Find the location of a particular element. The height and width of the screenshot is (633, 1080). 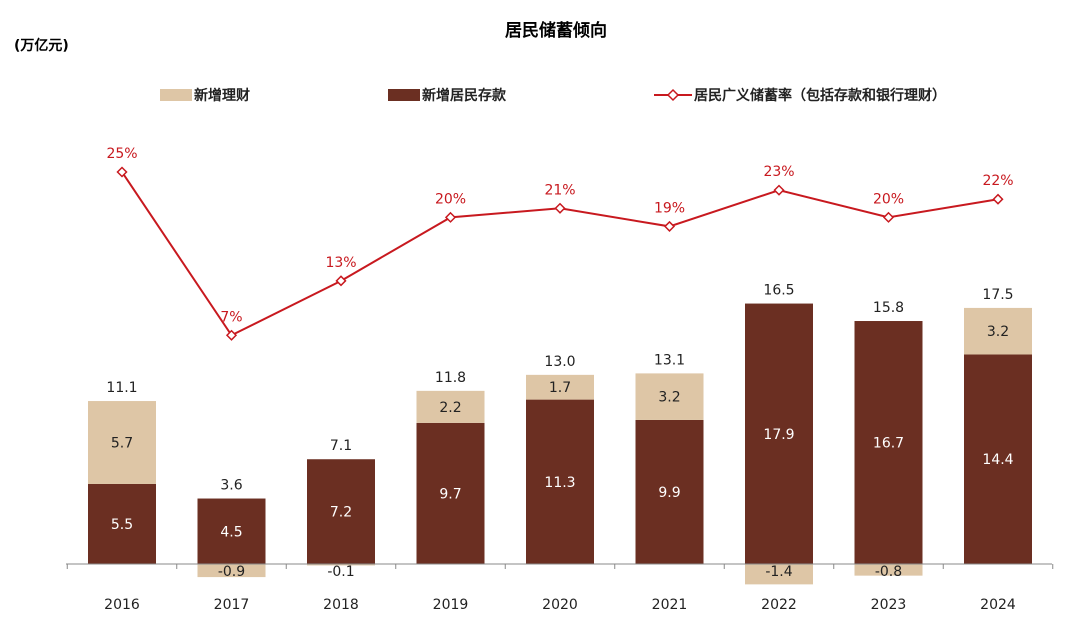

bar-deposit-2021 is located at coordinates (669, 491).